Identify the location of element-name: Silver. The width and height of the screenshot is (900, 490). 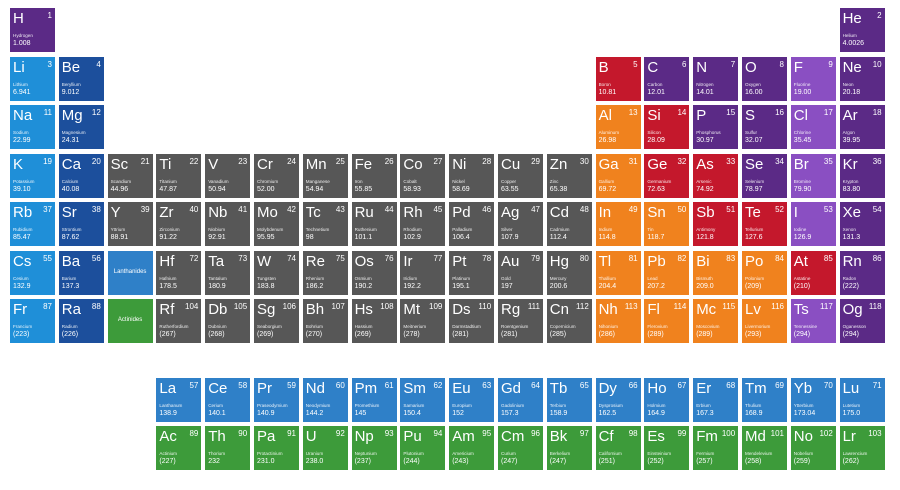
(507, 229).